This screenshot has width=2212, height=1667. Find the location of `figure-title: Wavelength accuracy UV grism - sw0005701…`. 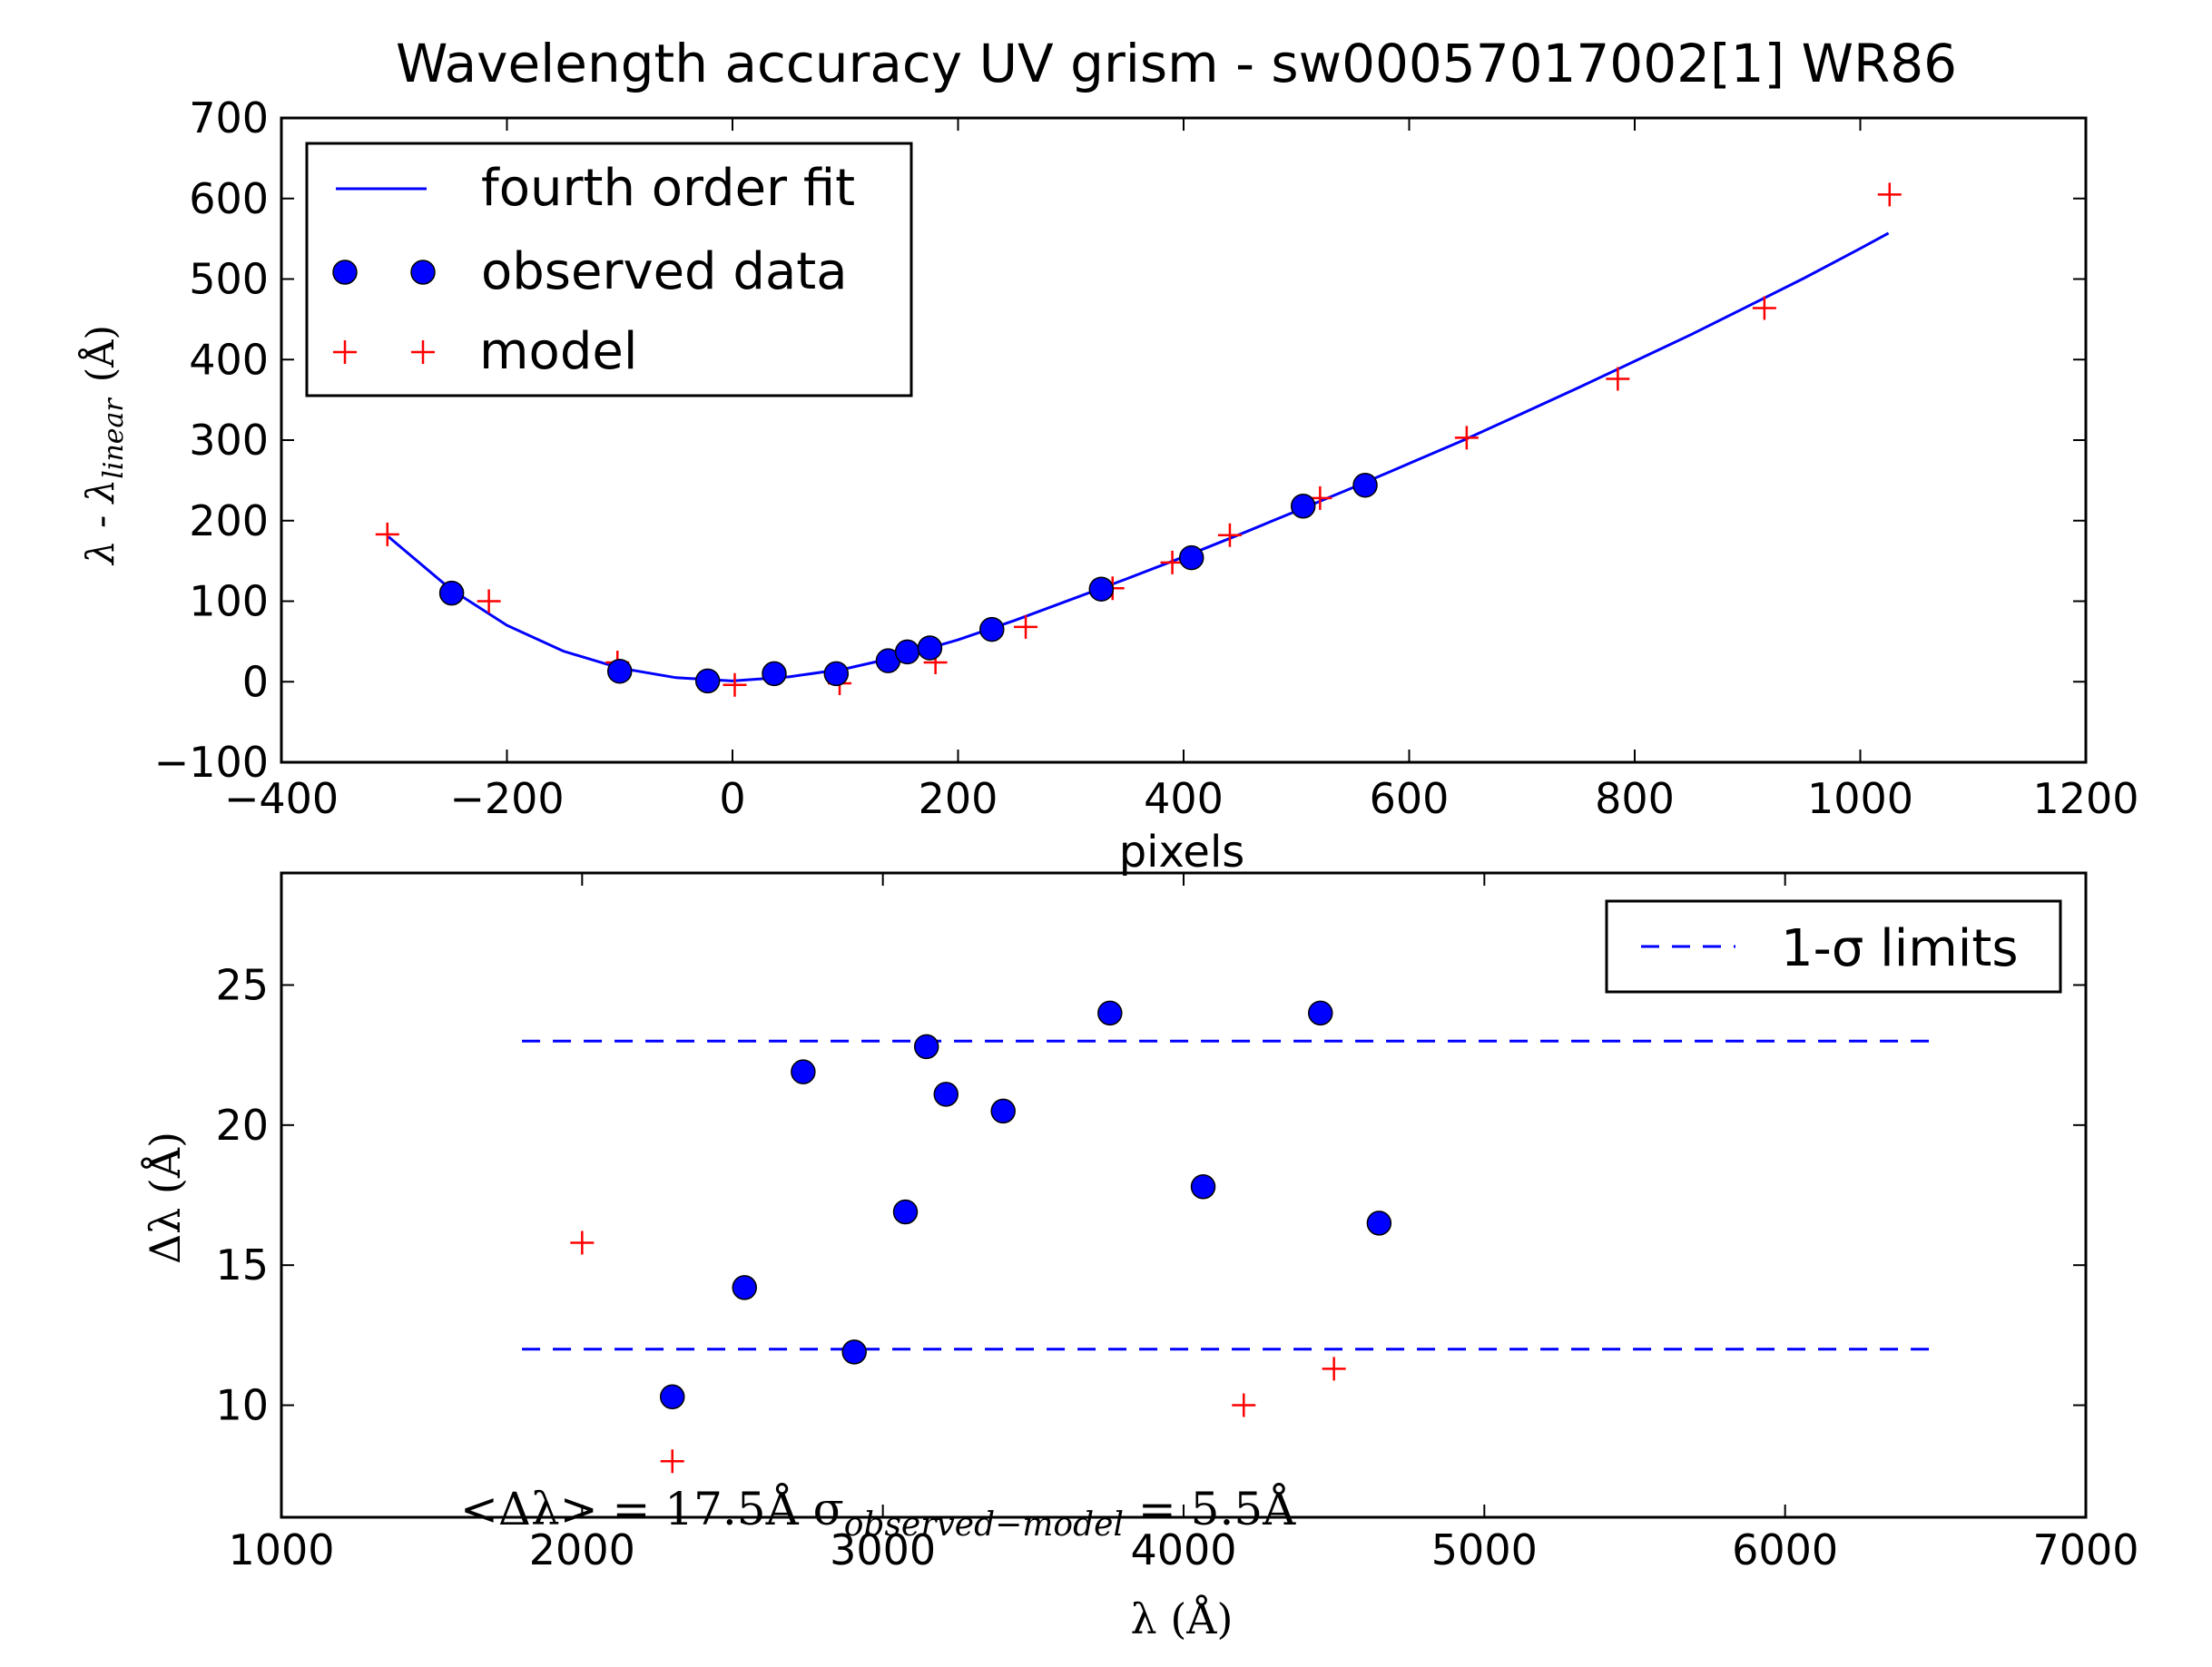

figure-title: Wavelength accuracy UV grism - sw0005701… is located at coordinates (1176, 63).